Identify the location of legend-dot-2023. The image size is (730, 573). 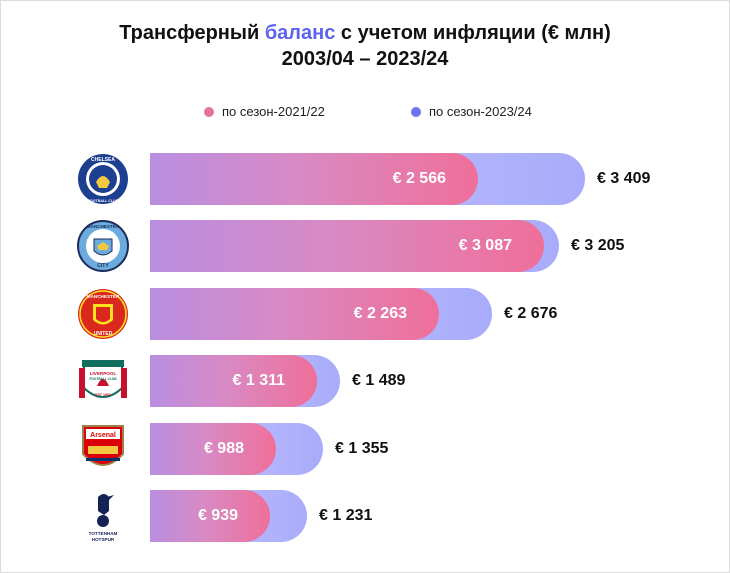
(416, 112).